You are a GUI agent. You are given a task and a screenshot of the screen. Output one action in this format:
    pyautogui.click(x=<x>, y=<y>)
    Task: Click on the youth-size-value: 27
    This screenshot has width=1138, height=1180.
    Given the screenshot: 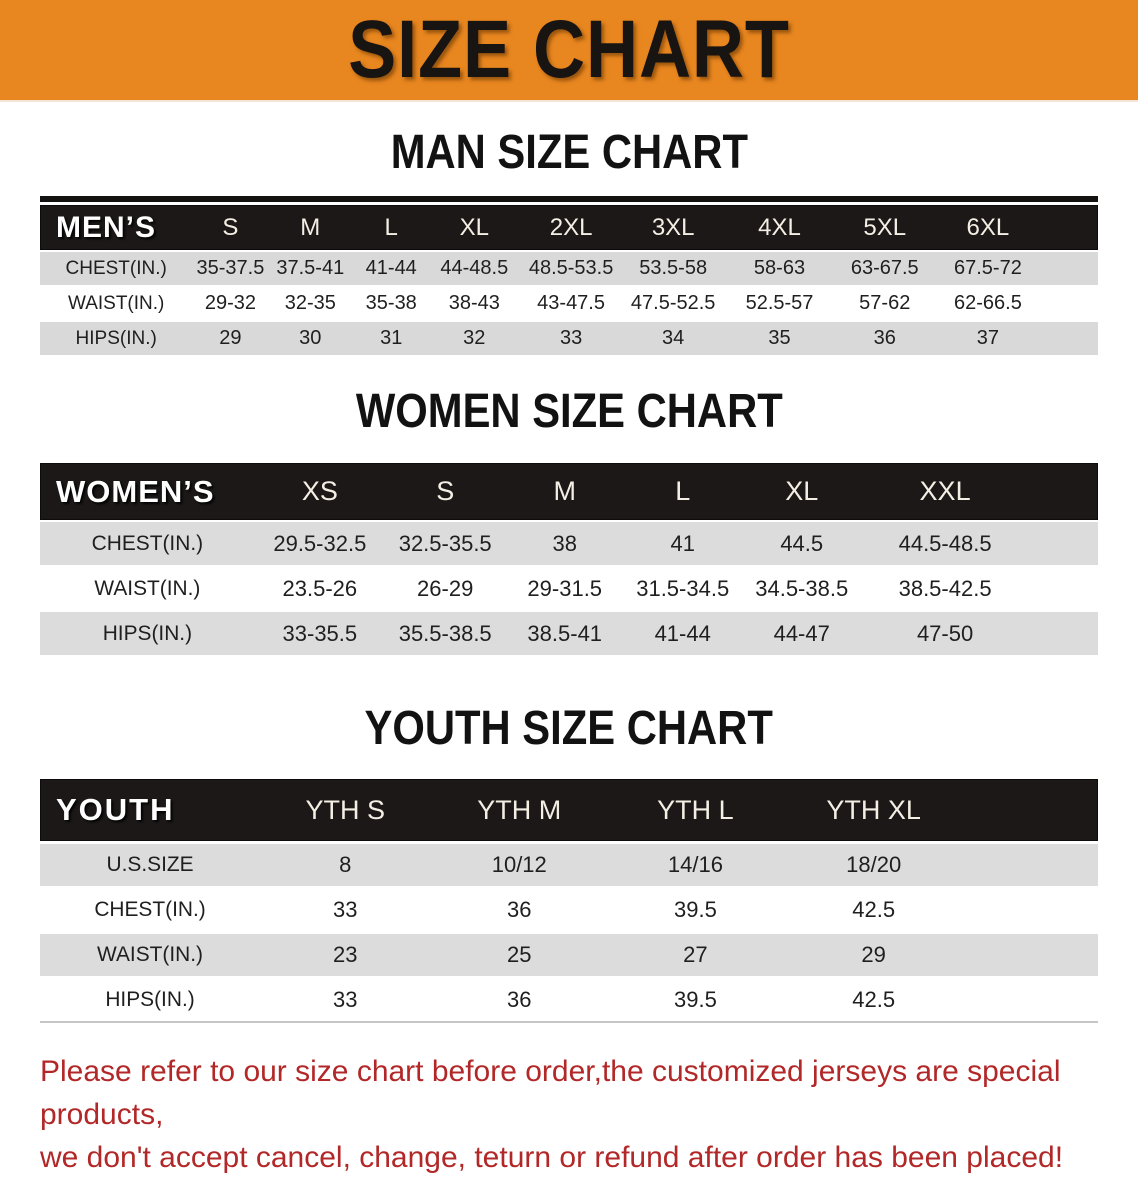 What is the action you would take?
    pyautogui.click(x=695, y=954)
    